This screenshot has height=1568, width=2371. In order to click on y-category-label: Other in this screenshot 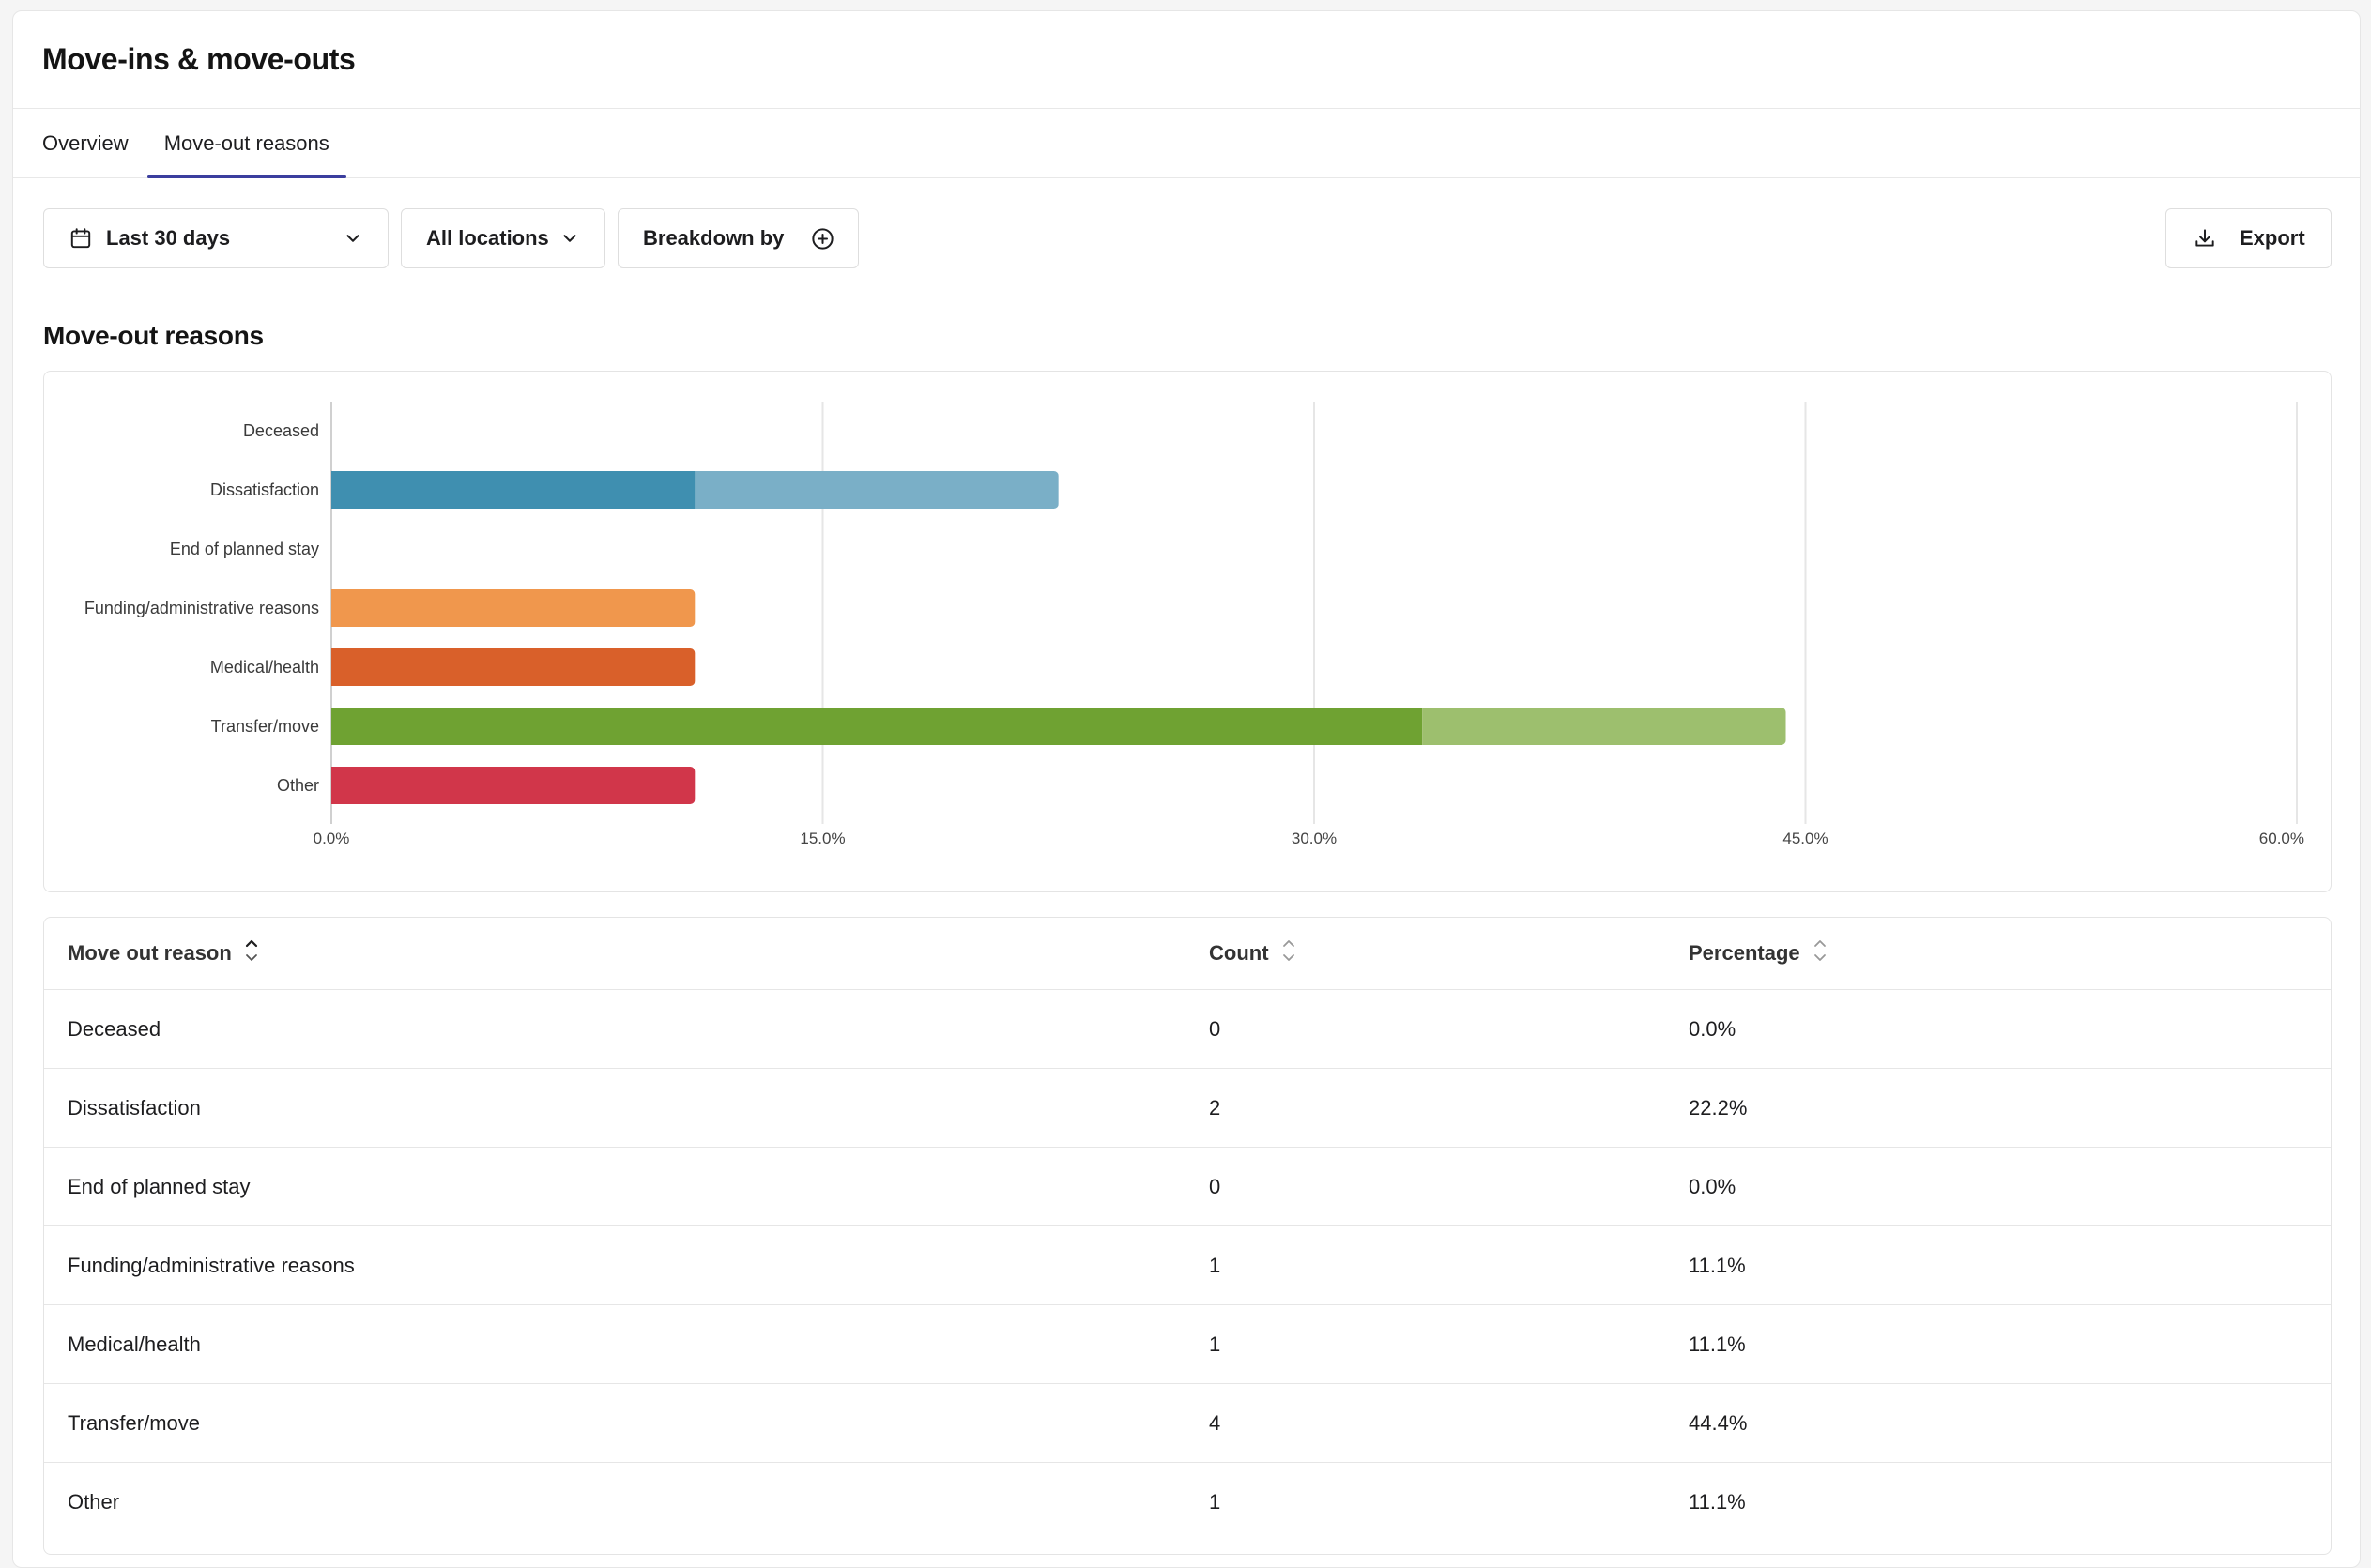, I will do `click(298, 785)`.